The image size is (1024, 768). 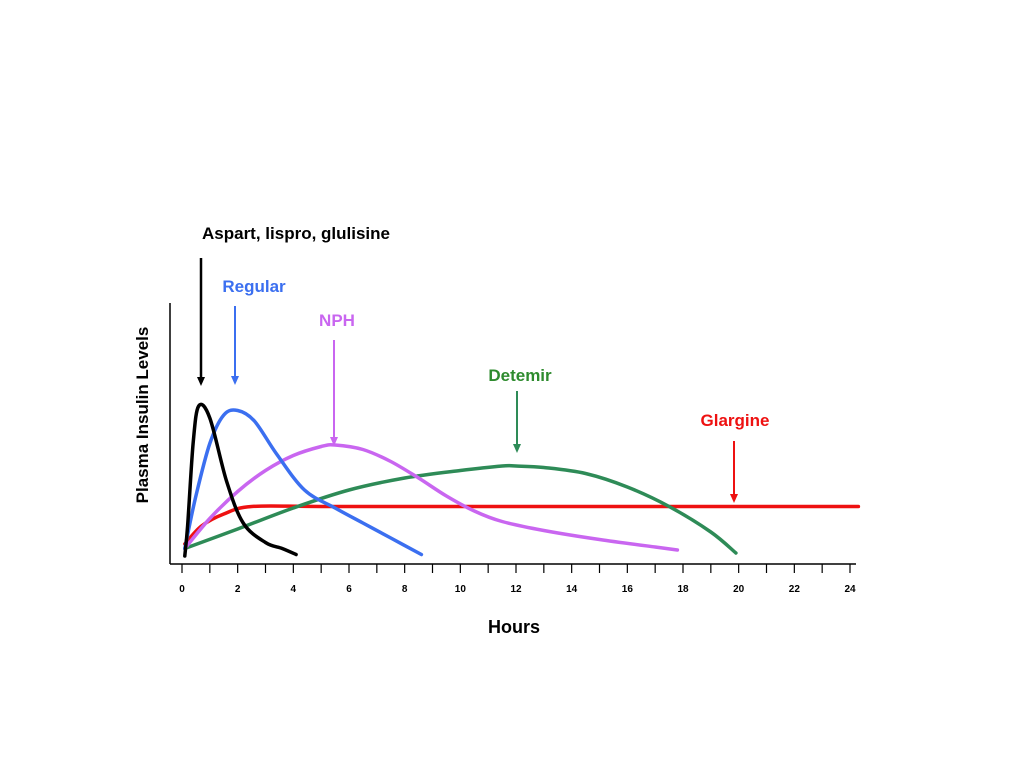 What do you see at coordinates (142, 415) in the screenshot?
I see `y-axis-label: Plasma Insulin Levels` at bounding box center [142, 415].